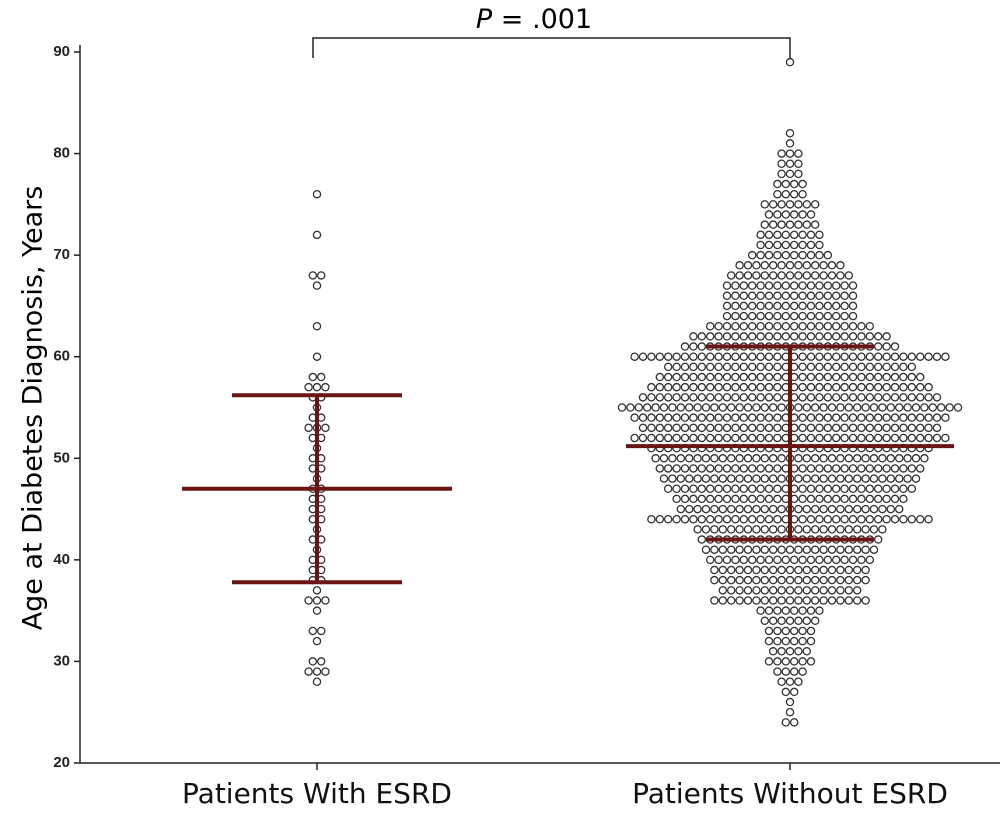 The width and height of the screenshot is (1000, 818). What do you see at coordinates (61, 762) in the screenshot?
I see `y-tick-label: 20` at bounding box center [61, 762].